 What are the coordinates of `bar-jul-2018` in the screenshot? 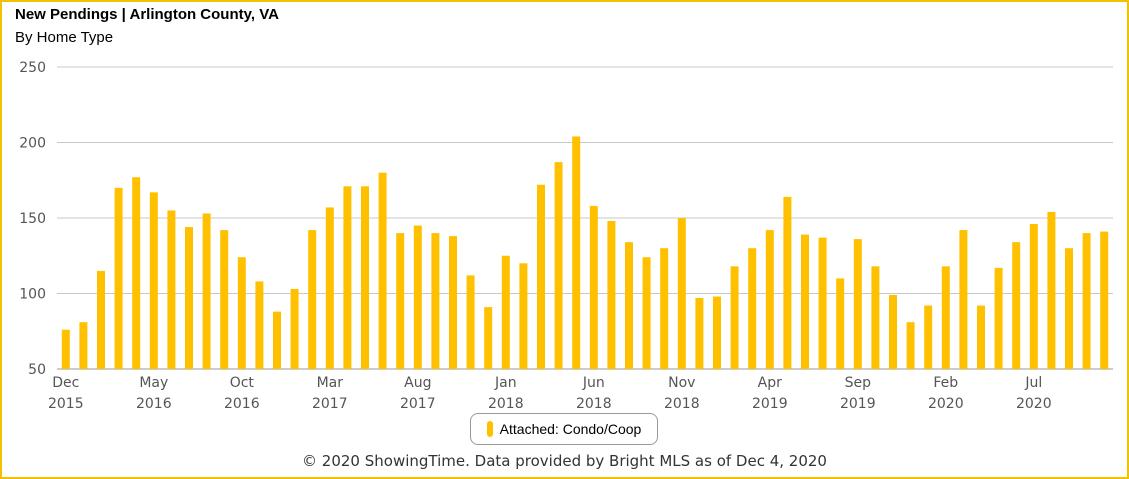 It's located at (611, 295).